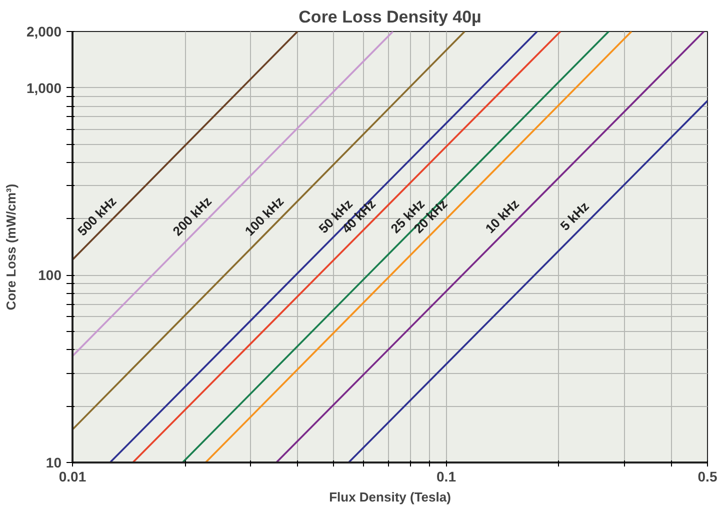 The image size is (725, 531). I want to click on chart-title: Core Loss Density 40µ, so click(390, 17).